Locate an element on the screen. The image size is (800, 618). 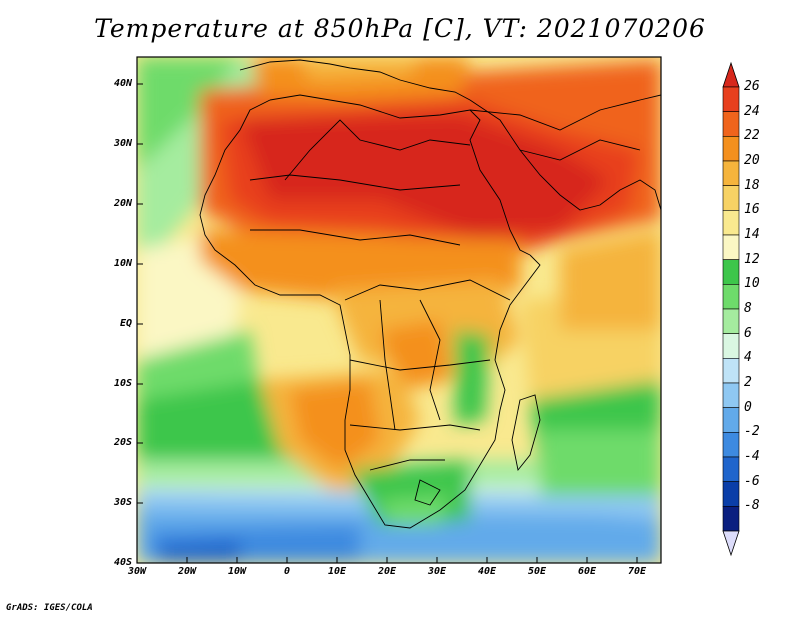
lon-label: 70E is located at coordinates (637, 571).